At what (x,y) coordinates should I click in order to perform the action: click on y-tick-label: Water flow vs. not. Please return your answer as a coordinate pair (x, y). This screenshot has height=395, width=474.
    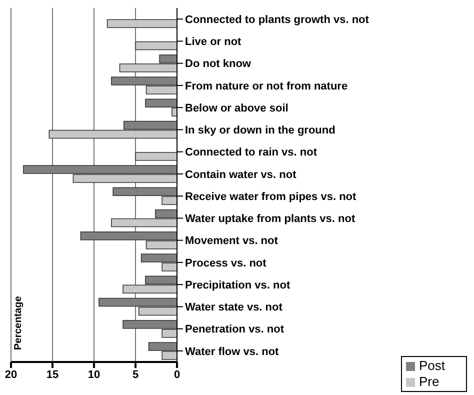
    Looking at the image, I should click on (232, 352).